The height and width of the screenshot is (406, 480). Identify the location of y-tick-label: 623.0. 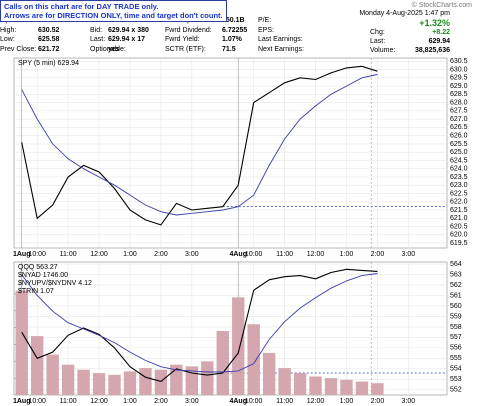
(459, 185).